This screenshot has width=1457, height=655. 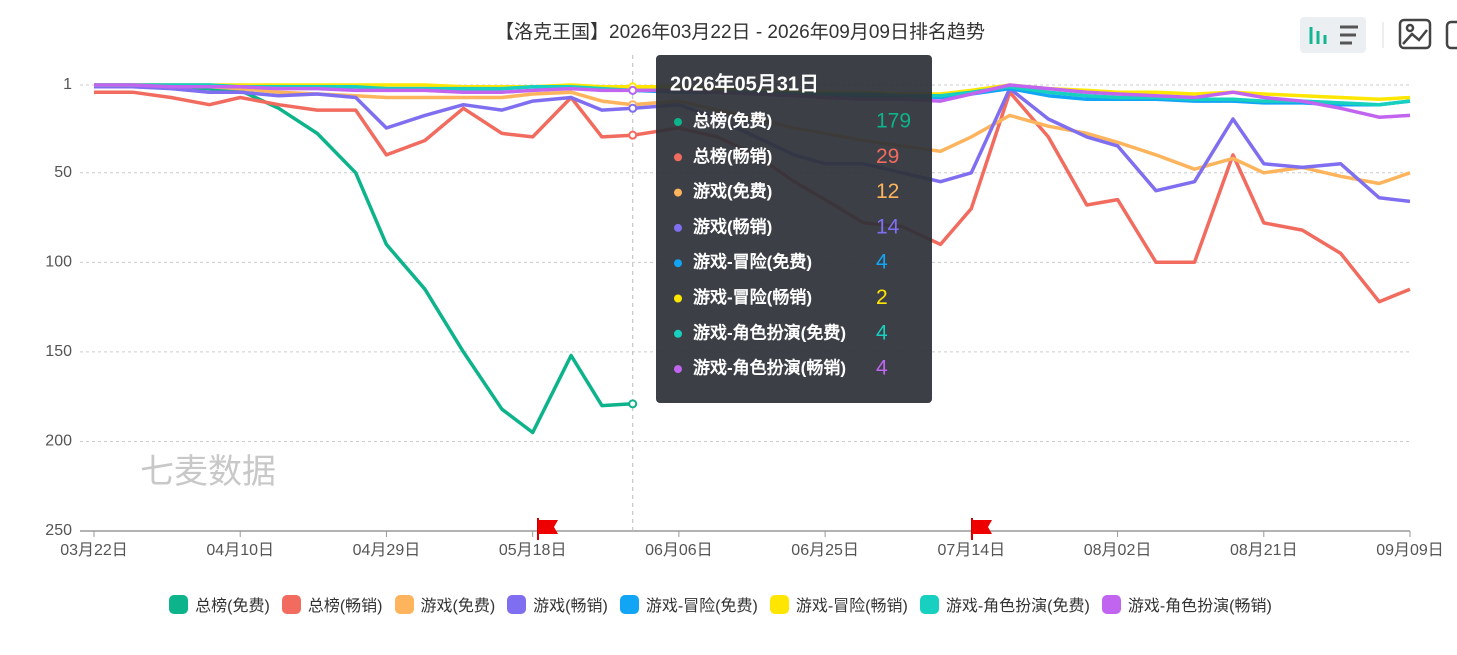 What do you see at coordinates (58, 262) in the screenshot?
I see `y-tick-label: 100` at bounding box center [58, 262].